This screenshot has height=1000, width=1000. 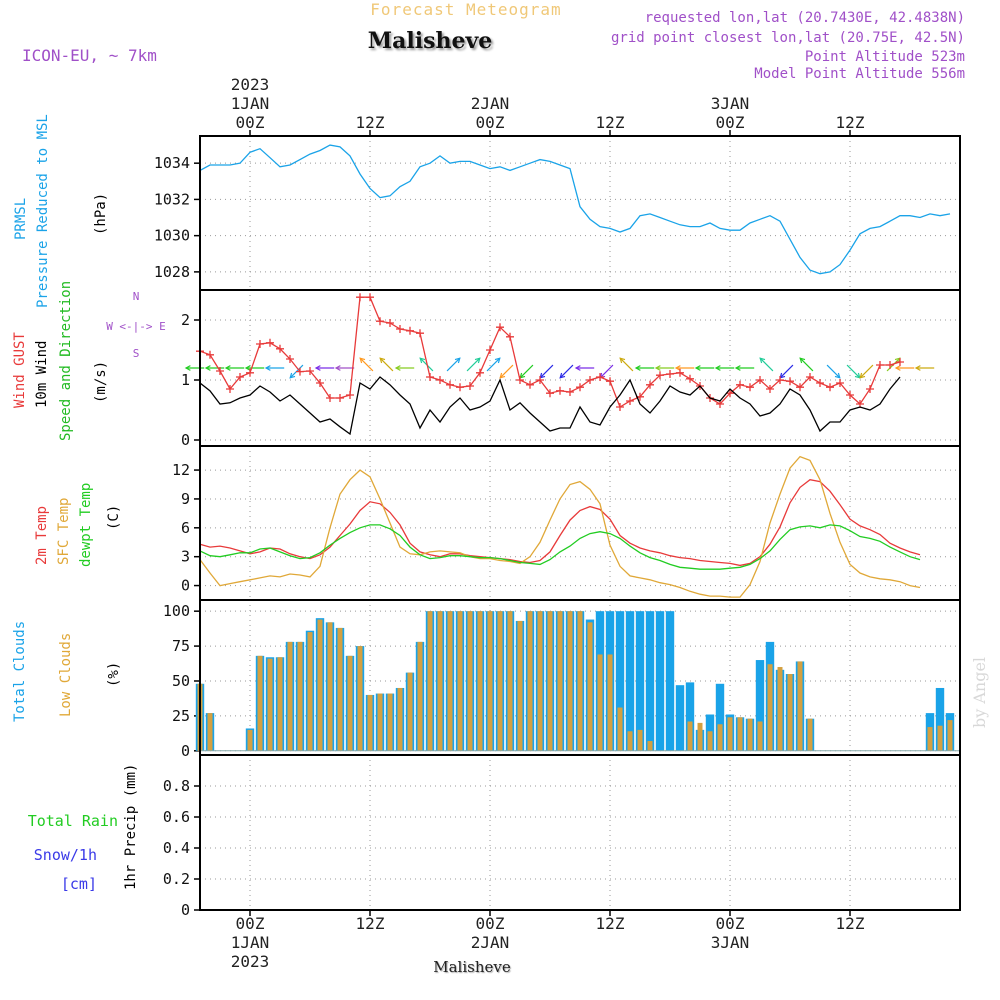 What do you see at coordinates (64, 531) in the screenshot?
I see `sfc-temp-label: SFC Temp` at bounding box center [64, 531].